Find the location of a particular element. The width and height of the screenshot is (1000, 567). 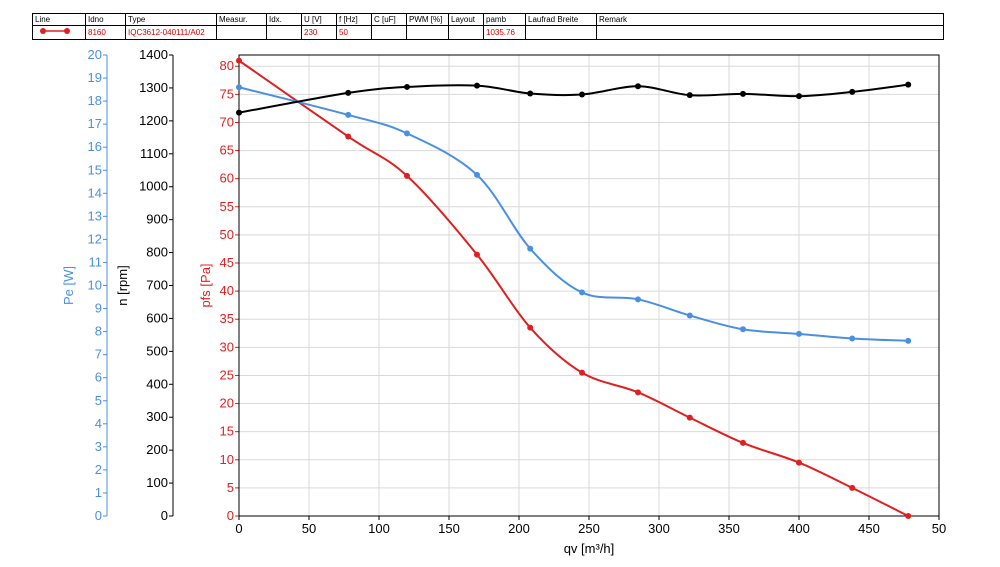

n-tick-label: 1000 is located at coordinates (153, 186).